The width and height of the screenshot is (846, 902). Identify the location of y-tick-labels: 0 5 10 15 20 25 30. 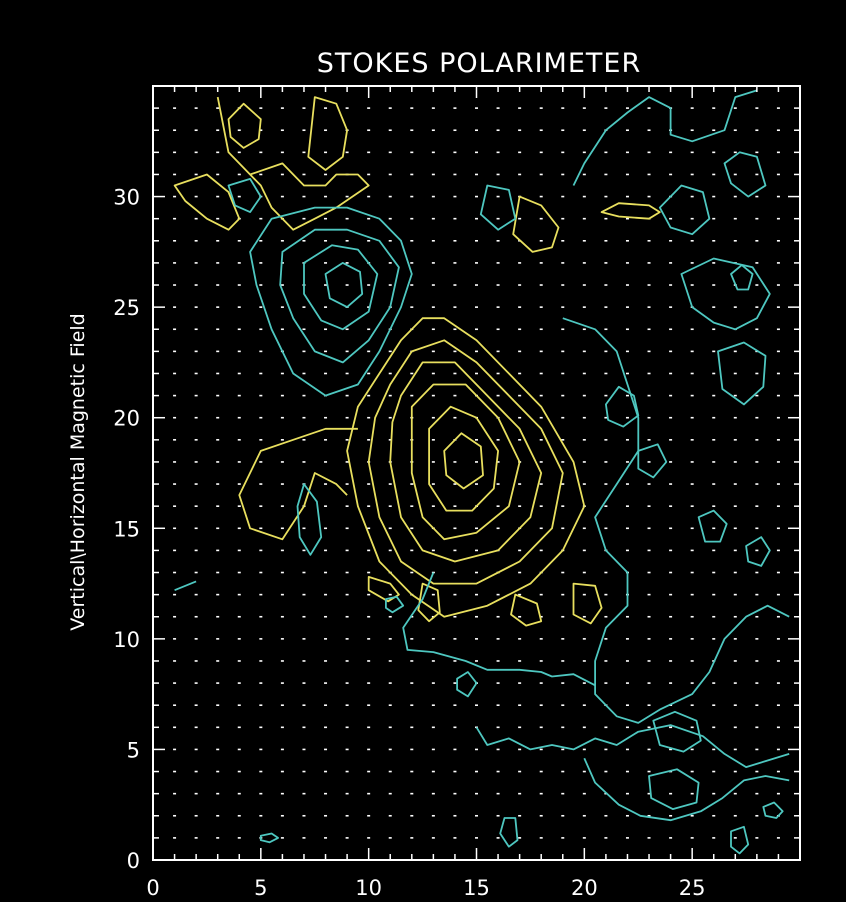
(126, 529).